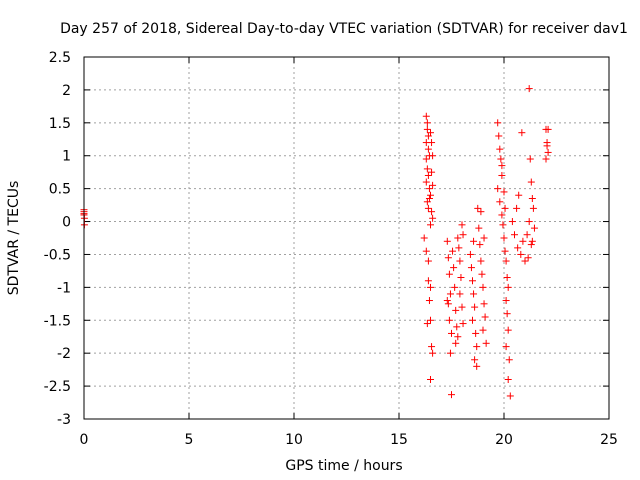 This screenshot has width=640, height=480. What do you see at coordinates (399, 440) in the screenshot?
I see `x-tick-label: 15` at bounding box center [399, 440].